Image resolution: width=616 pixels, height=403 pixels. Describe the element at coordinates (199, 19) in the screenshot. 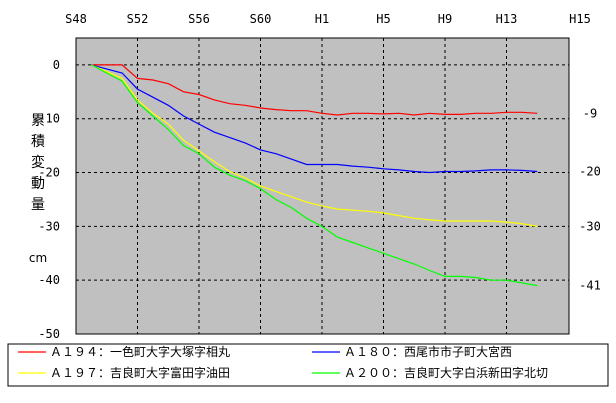

I see `x-tick-label: S56` at that location.